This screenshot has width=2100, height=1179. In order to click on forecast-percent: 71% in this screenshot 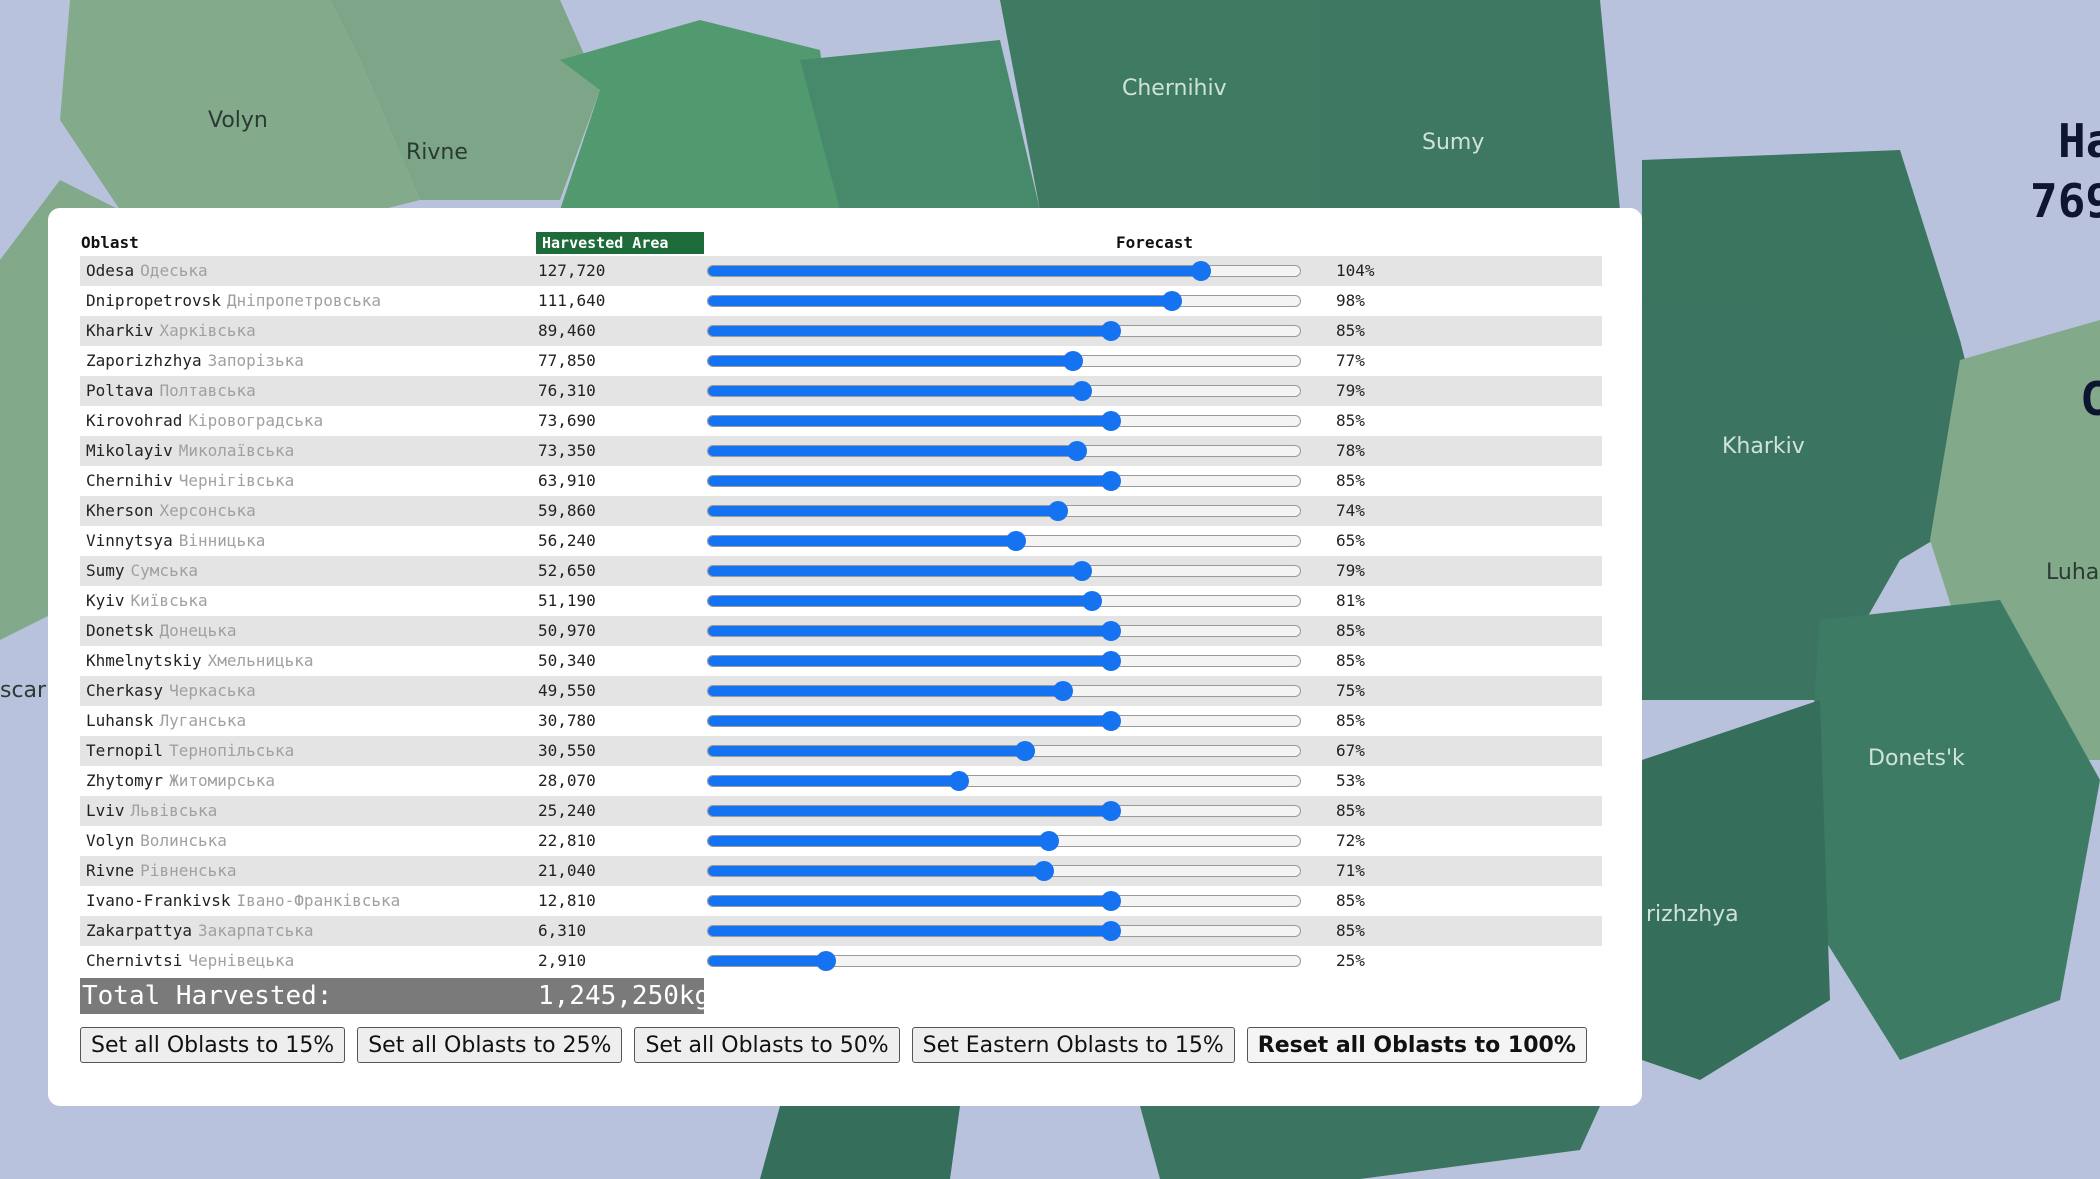, I will do `click(1350, 870)`.